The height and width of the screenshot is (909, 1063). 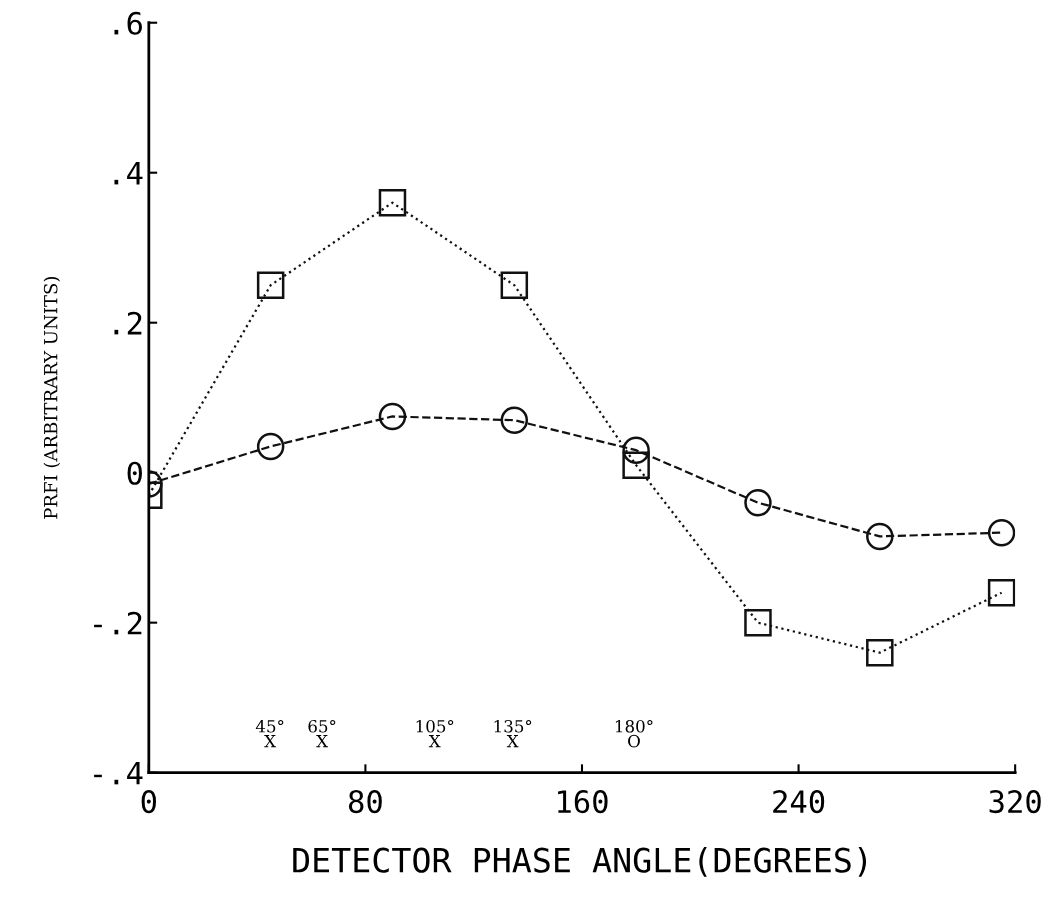 What do you see at coordinates (134, 473) in the screenshot?
I see `y-tick-label: 0` at bounding box center [134, 473].